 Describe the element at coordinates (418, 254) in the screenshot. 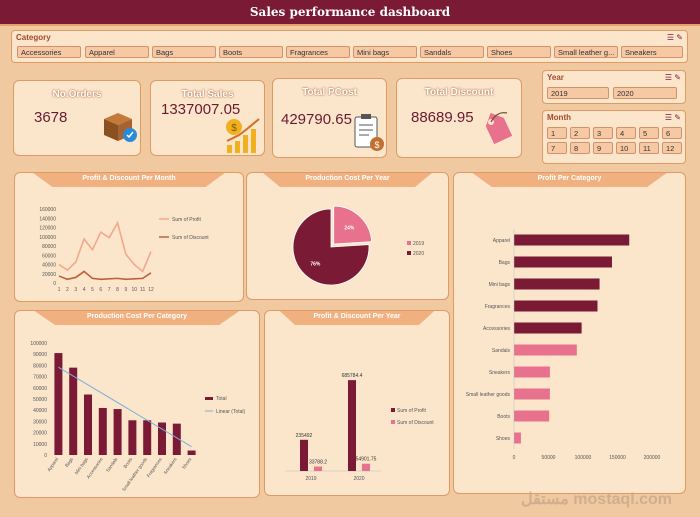

I see `legend-label: 2020` at that location.